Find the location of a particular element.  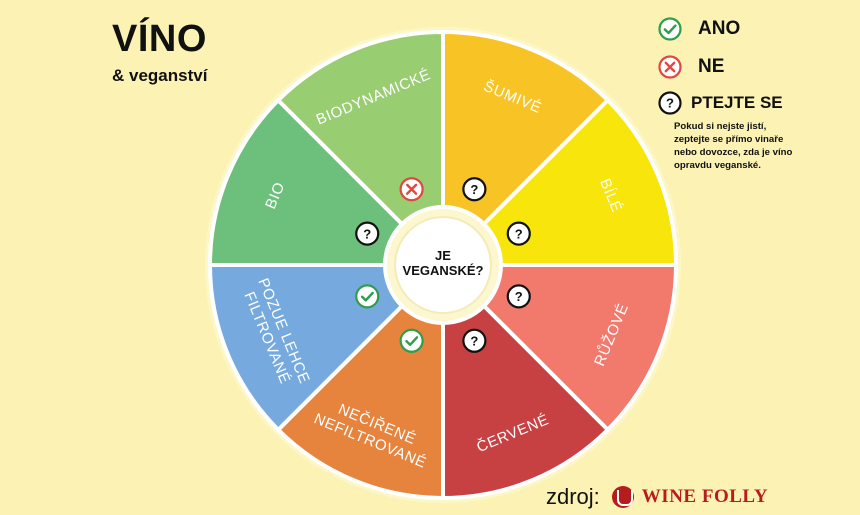

source-credit: zdroj: WINE FOLLY is located at coordinates (657, 497).